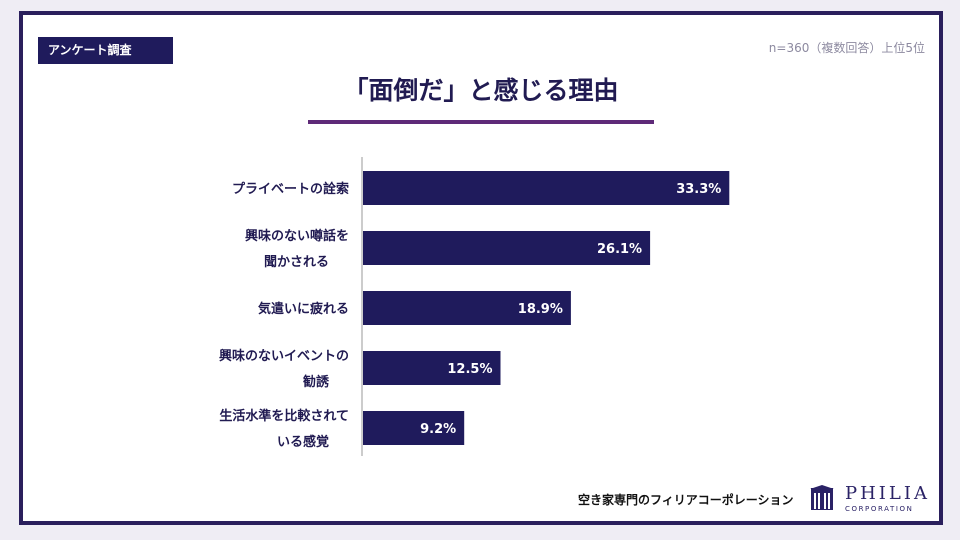  What do you see at coordinates (297, 249) in the screenshot?
I see `category-label-2: 興味のない噂話を聞かされる` at bounding box center [297, 249].